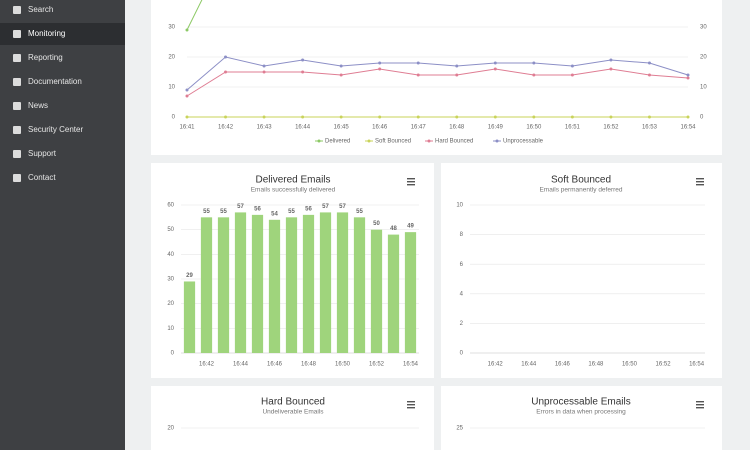  Describe the element at coordinates (393, 142) in the screenshot. I see `legend-label: Soft Bounced` at that location.